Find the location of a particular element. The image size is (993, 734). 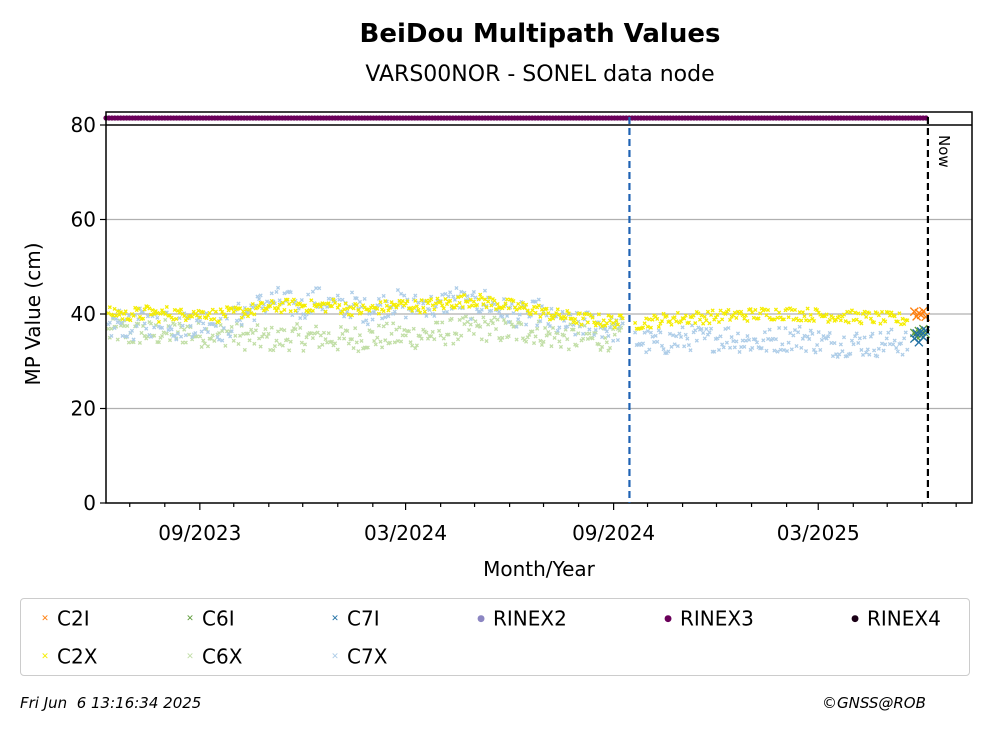

y-tick-label: 60 is located at coordinates (83, 220).